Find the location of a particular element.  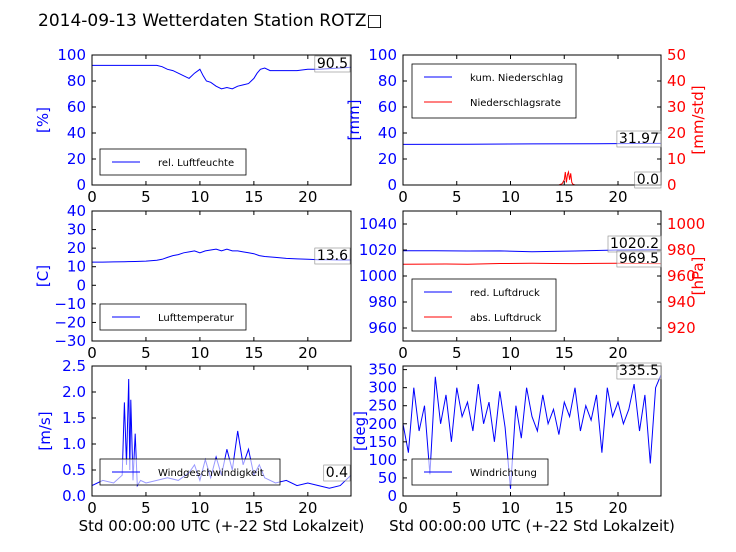

y-tick-label: 10 is located at coordinates (76, 267).